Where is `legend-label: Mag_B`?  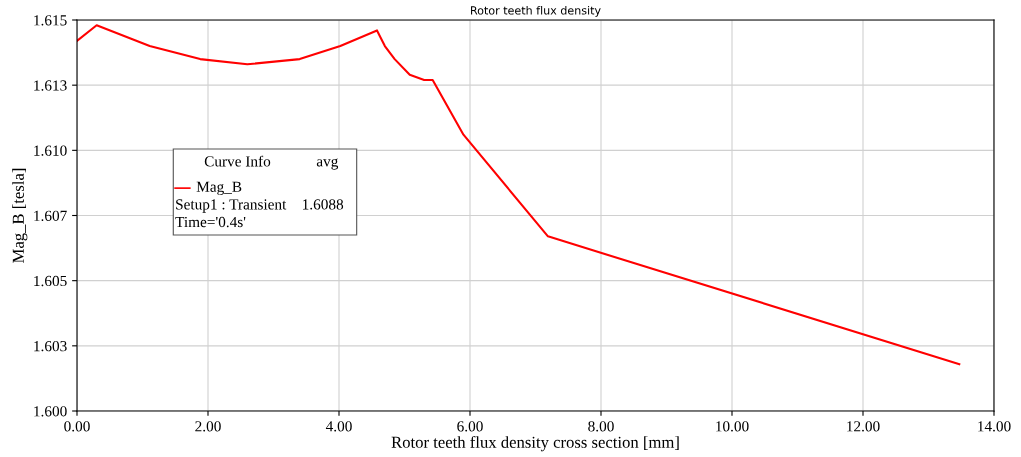 legend-label: Mag_B is located at coordinates (219, 188).